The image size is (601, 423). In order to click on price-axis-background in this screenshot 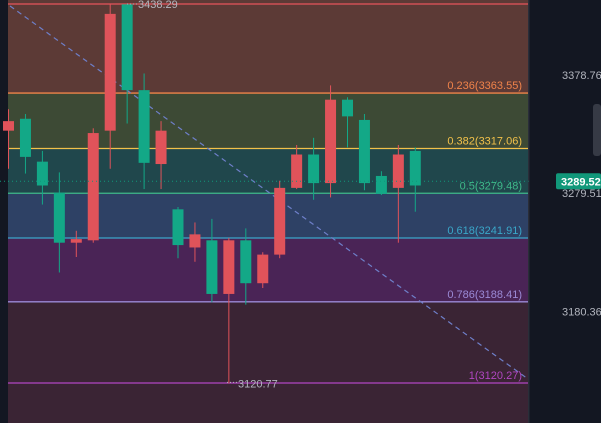, I will do `click(565, 211)`.